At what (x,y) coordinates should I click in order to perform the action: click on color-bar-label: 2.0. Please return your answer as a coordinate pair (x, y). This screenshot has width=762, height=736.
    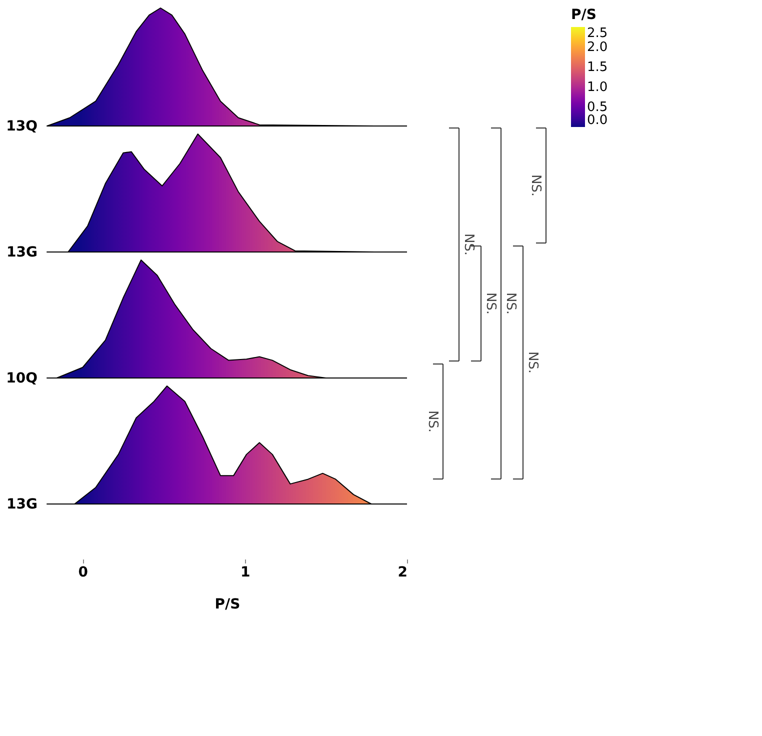
    Looking at the image, I should click on (597, 47).